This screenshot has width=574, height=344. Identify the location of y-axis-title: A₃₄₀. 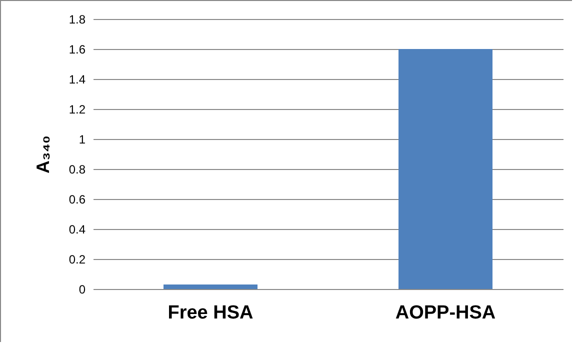
(42, 154).